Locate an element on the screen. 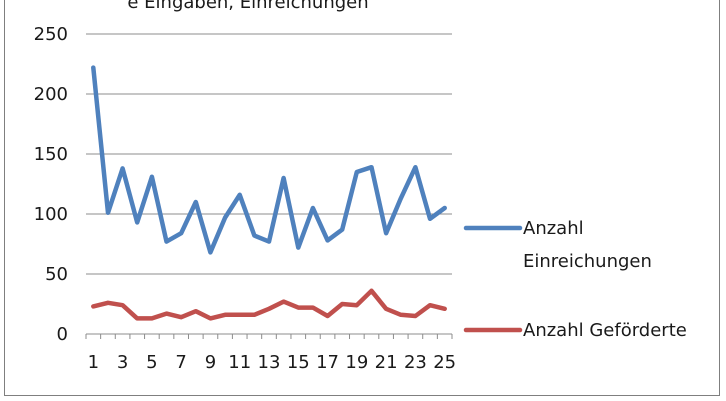 This screenshot has width=726, height=401. x-tick-label: 5 is located at coordinates (151, 362).